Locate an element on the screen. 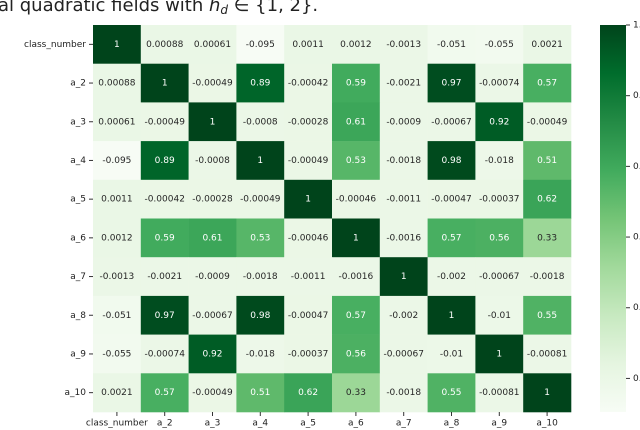  cell-label: -0.018 is located at coordinates (260, 354).